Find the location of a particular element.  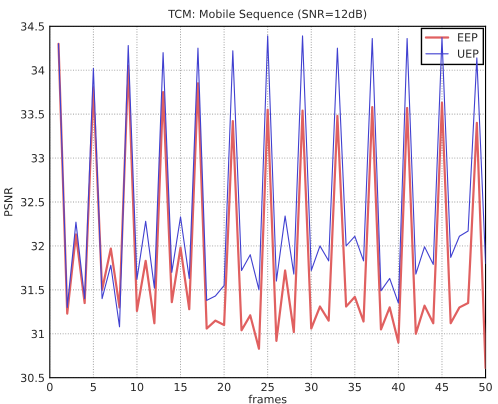

x-tick-label: 45 is located at coordinates (441, 387).